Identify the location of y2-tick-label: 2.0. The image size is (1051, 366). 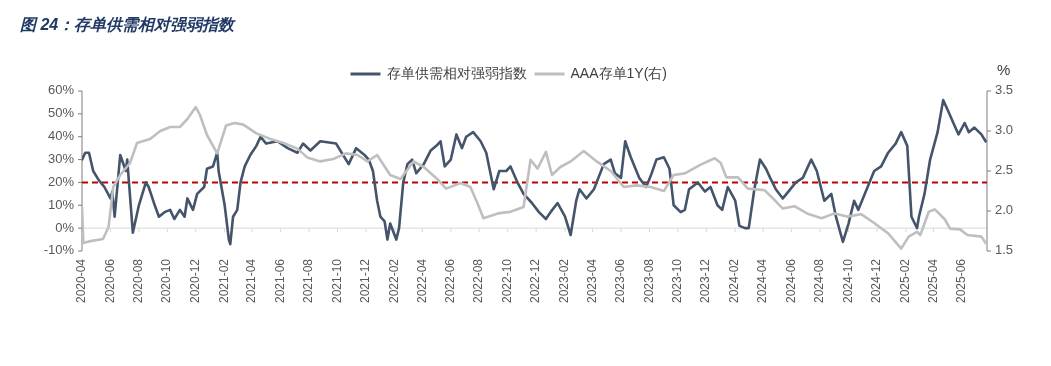
(1004, 210).